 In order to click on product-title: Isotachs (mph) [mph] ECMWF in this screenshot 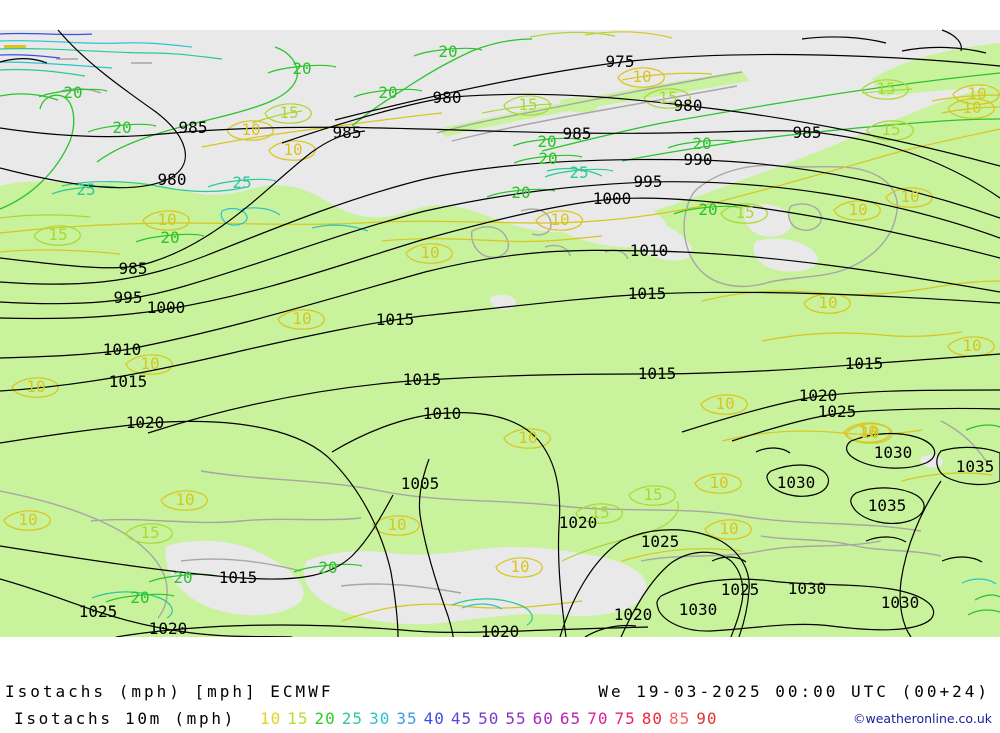, I will do `click(169, 691)`.